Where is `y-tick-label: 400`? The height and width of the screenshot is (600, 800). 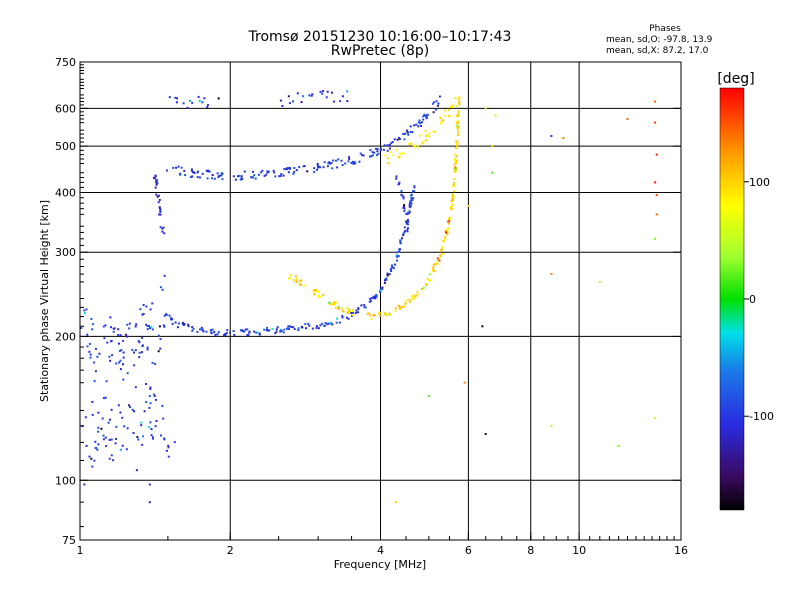 y-tick-label: 400 is located at coordinates (65, 192).